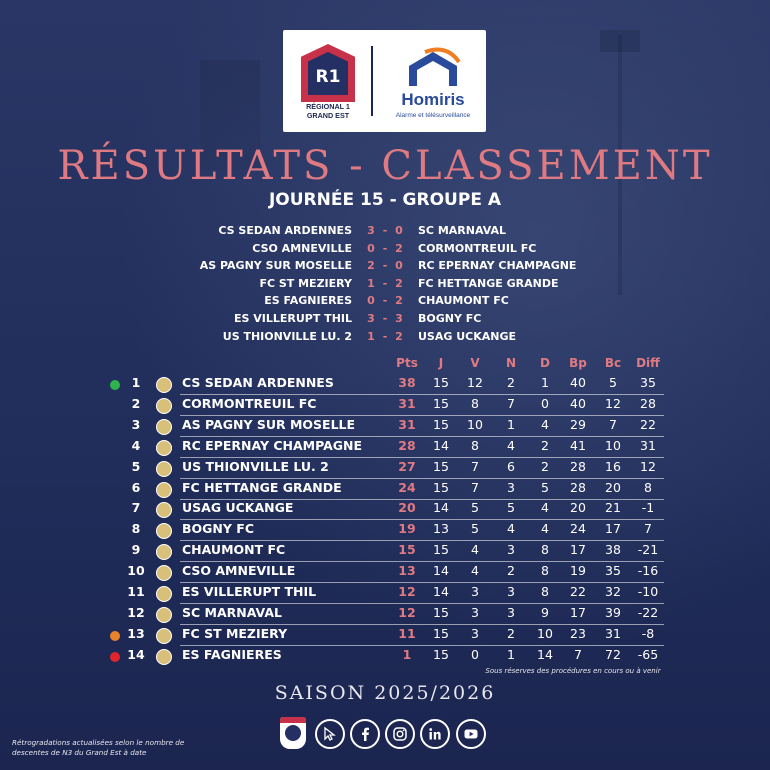 The image size is (770, 770). What do you see at coordinates (385, 302) in the screenshot?
I see `result-row: ES FAGNIERES 0-2 CHAUMONT FC` at bounding box center [385, 302].